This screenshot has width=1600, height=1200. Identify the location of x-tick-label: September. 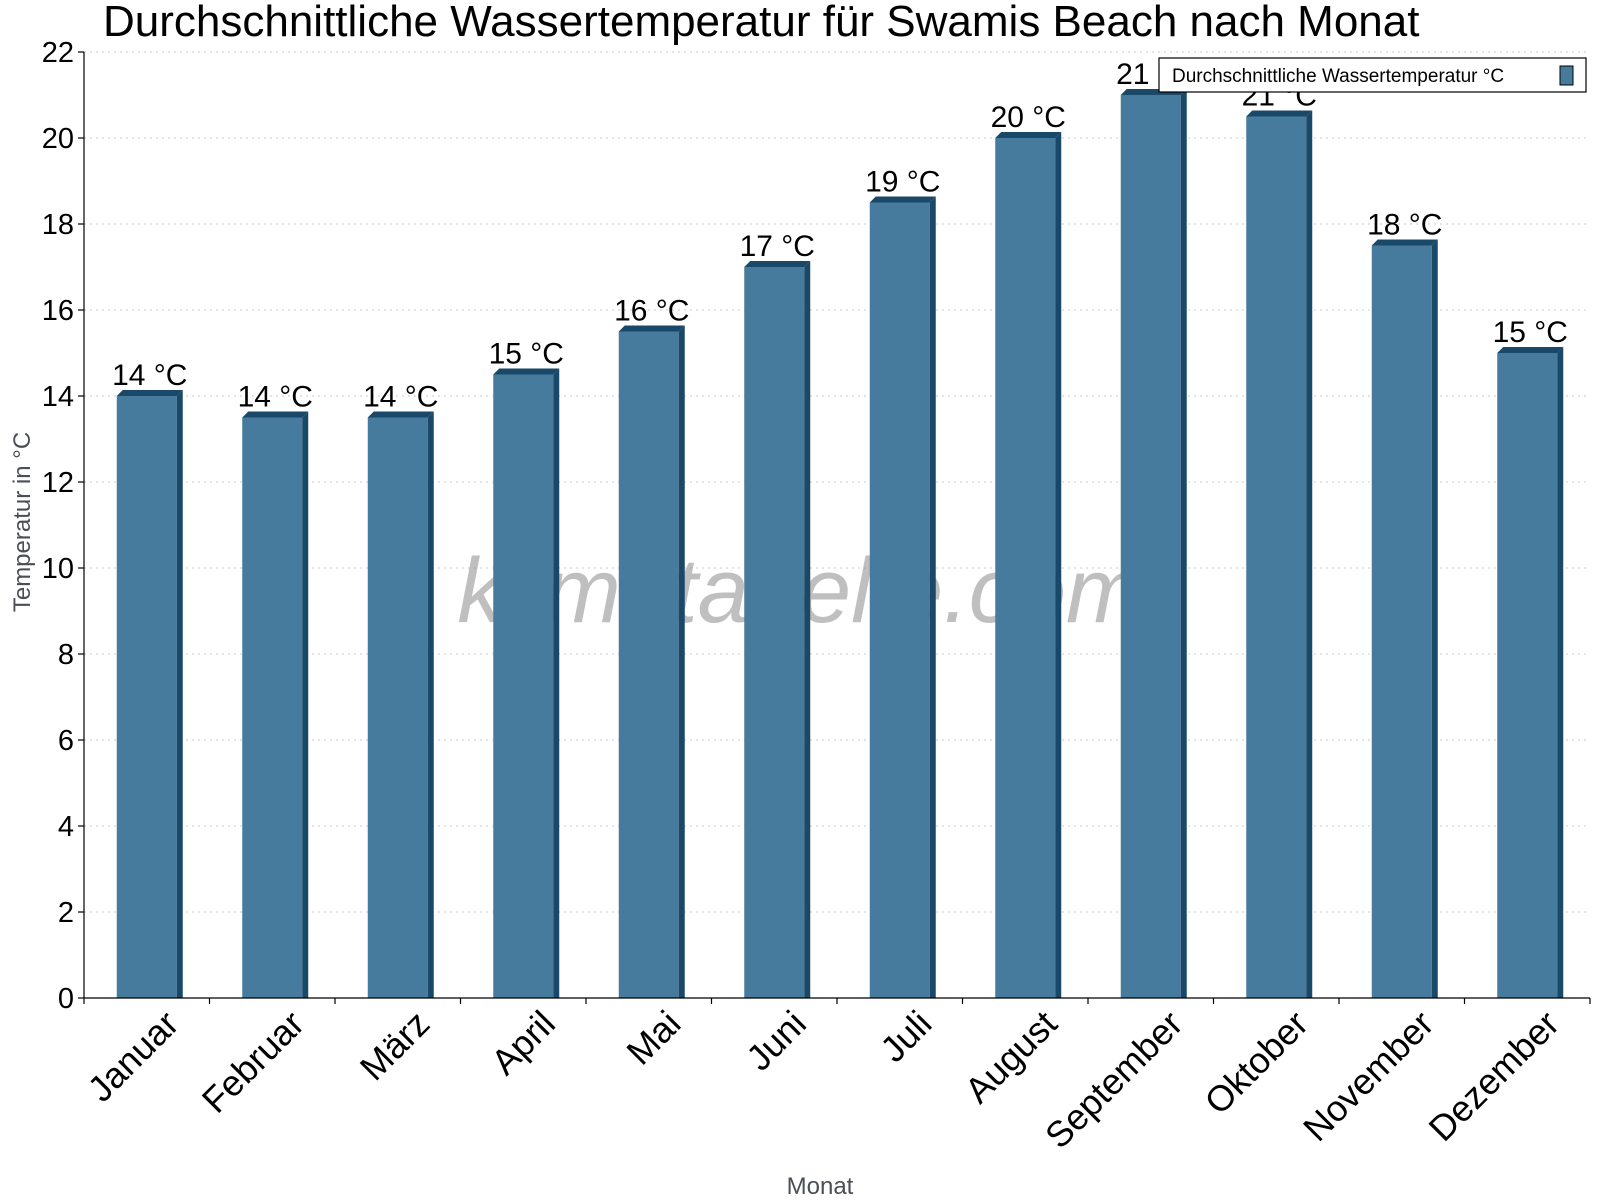
(1114, 1080).